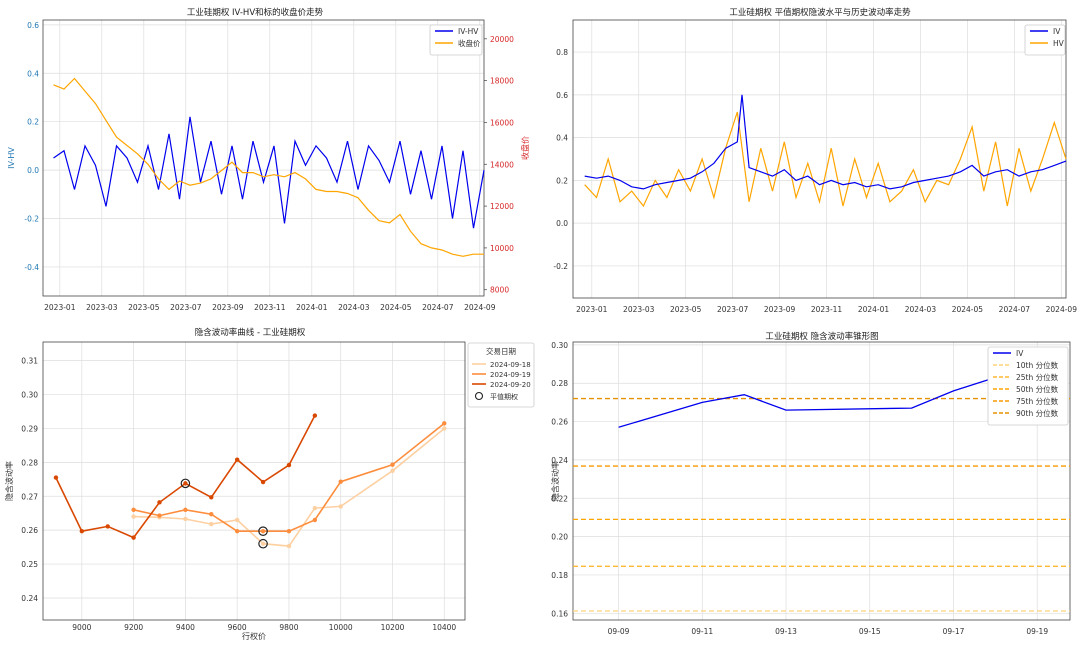 This screenshot has width=1080, height=646. I want to click on x-tick-label: 2024-09, so click(1062, 309).